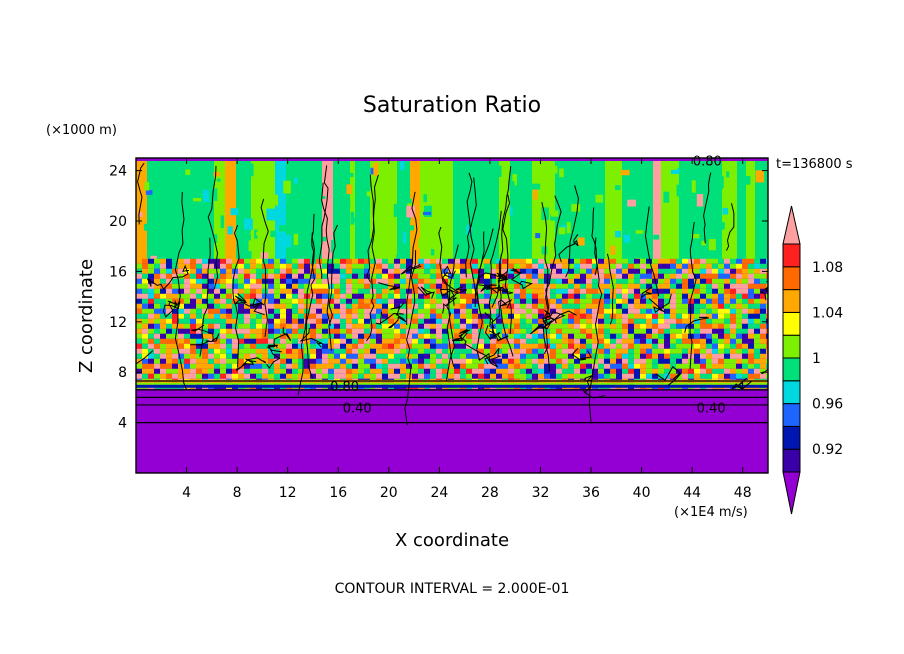 The image size is (904, 654). What do you see at coordinates (122, 424) in the screenshot?
I see `y-tick-label: 4` at bounding box center [122, 424].